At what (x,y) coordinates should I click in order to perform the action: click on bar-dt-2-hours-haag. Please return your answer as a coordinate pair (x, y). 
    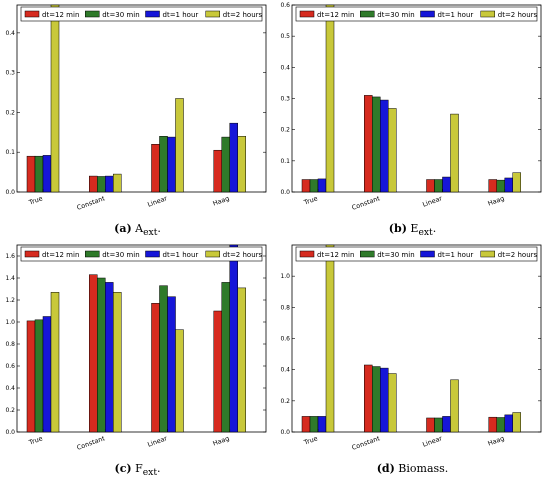
    Looking at the image, I should click on (516, 422).